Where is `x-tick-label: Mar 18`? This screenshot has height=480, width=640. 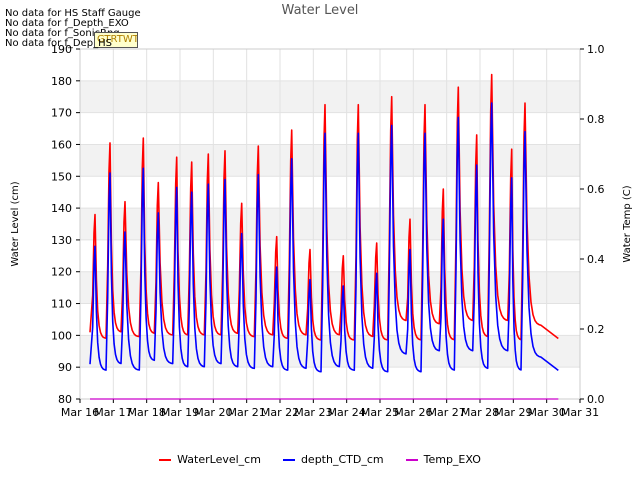 x-tick-label: Mar 18 is located at coordinates (147, 412).